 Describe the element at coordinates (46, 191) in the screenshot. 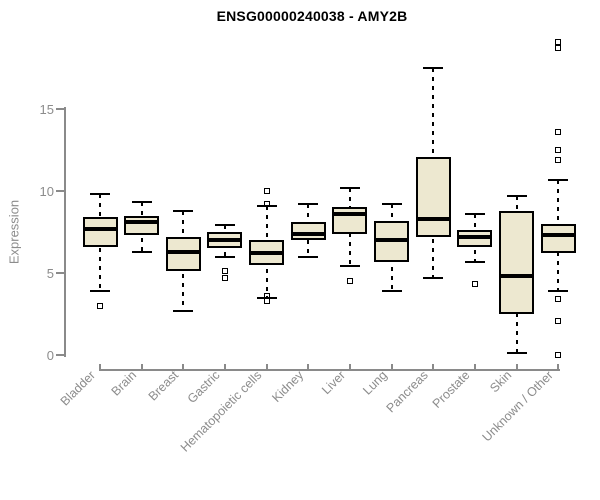

I see `y-tick-label: 10` at that location.